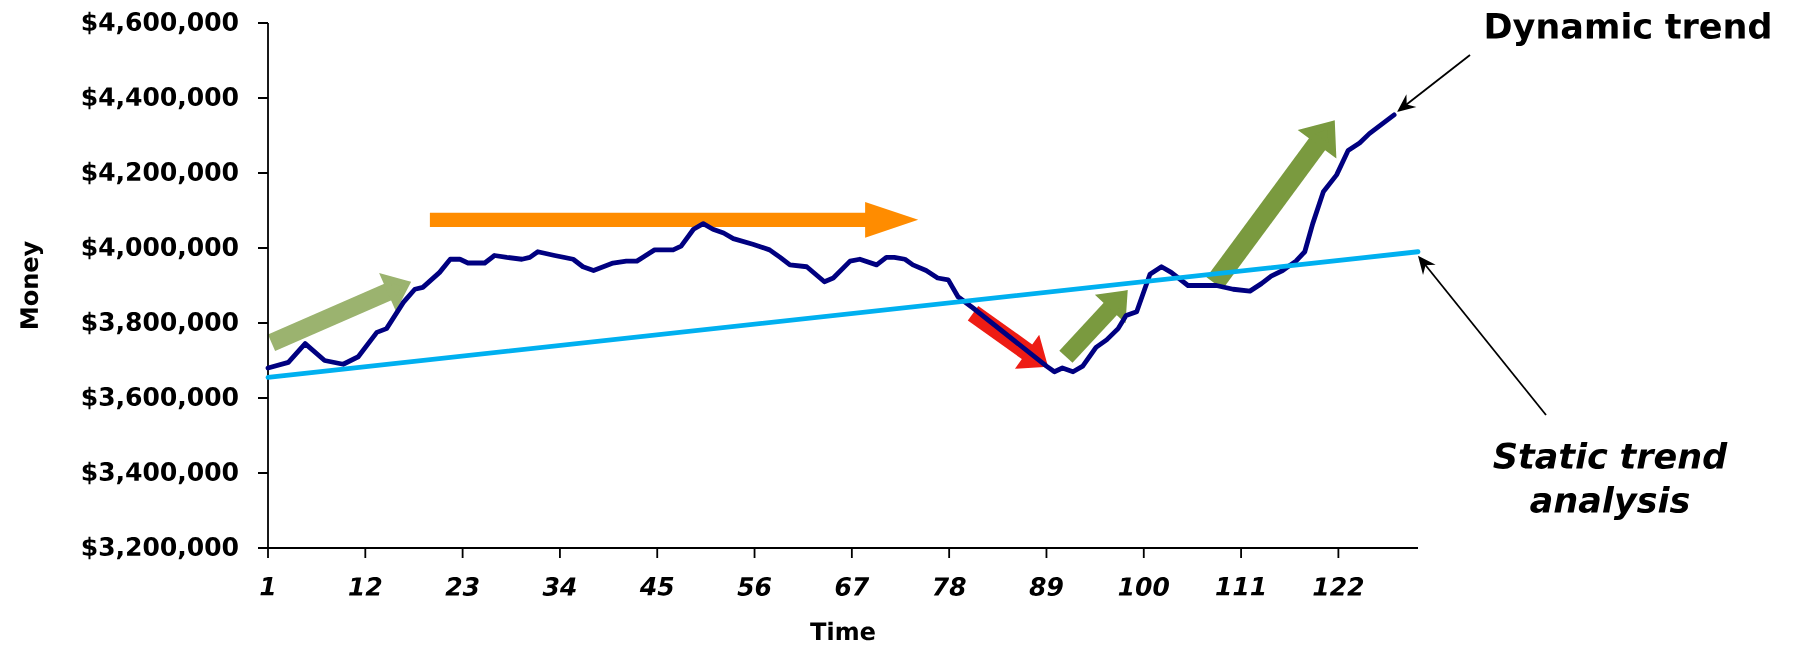  Describe the element at coordinates (160, 548) in the screenshot. I see `y-tick-label: $3,200,000` at that location.